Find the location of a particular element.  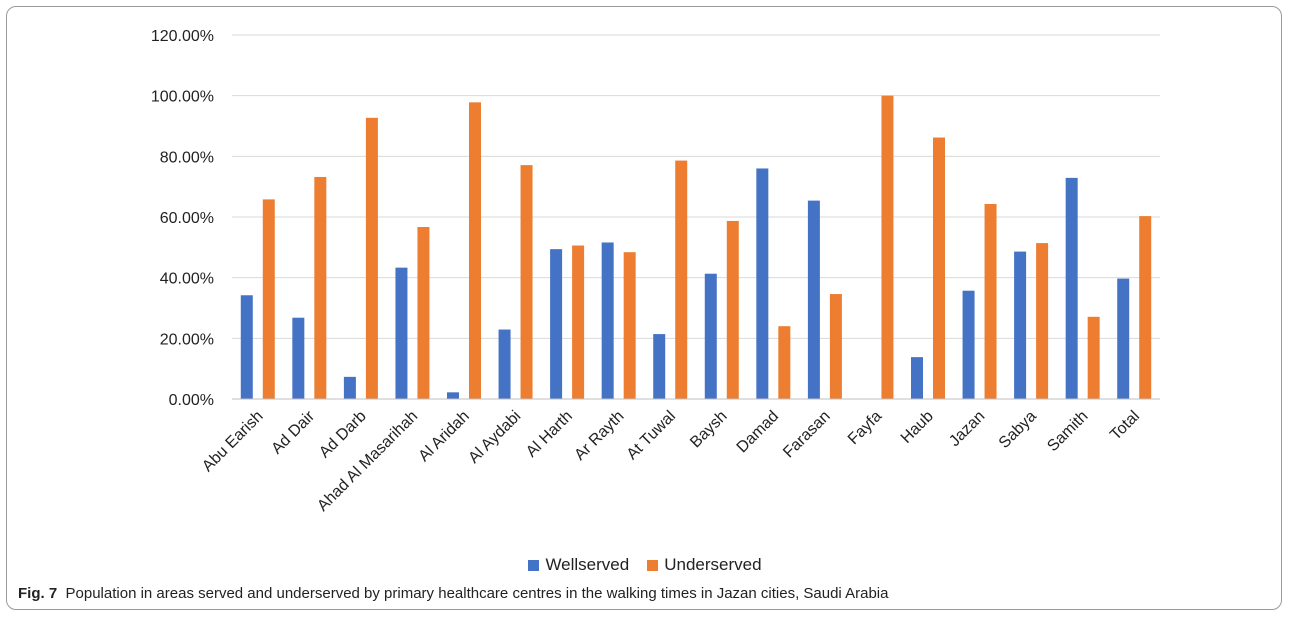

y-tick-label: 100.00% is located at coordinates (182, 97).